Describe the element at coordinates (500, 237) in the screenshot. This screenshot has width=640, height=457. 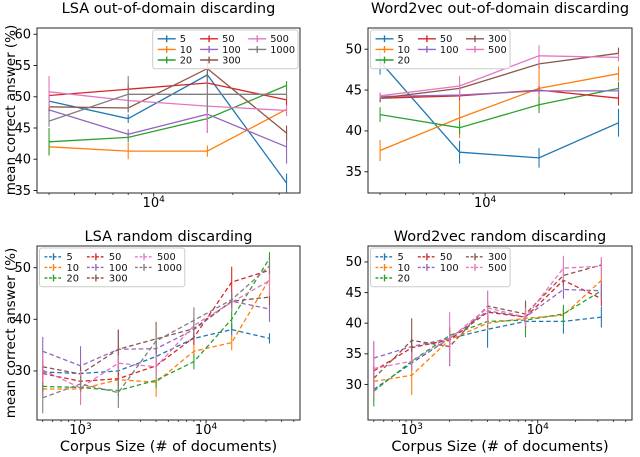
I see `subplot-title-word2vec-random: Word2vec random discarding` at that location.